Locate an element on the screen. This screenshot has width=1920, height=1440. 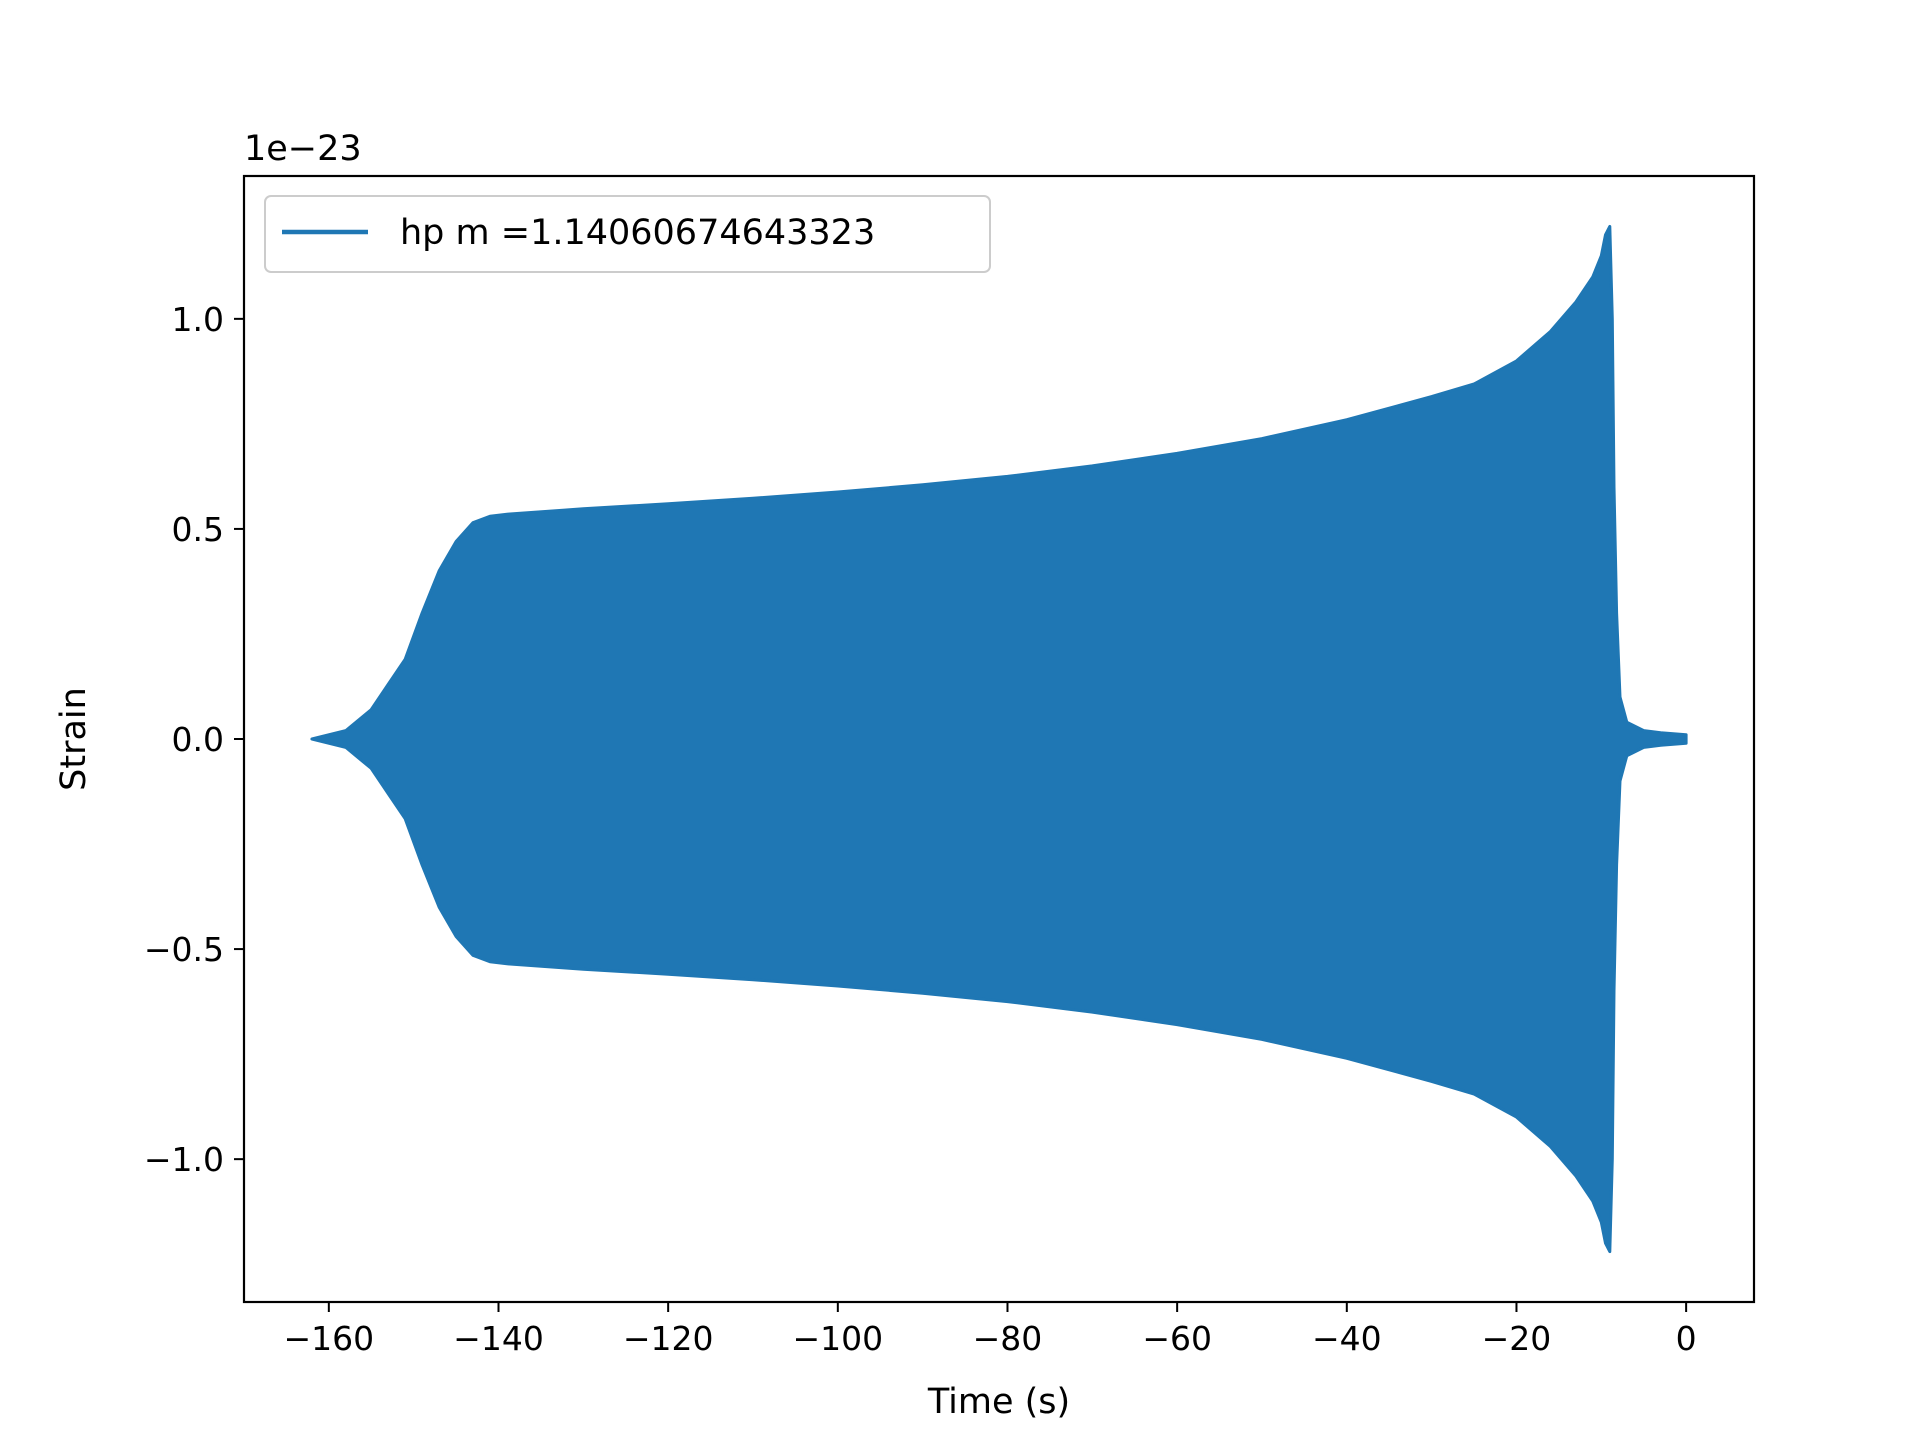
x-axis-label: Time (s) is located at coordinates (998, 1402).